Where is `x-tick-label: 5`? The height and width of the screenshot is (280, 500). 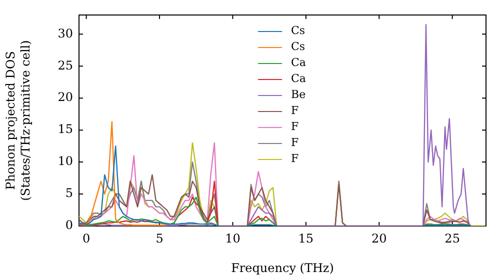
x-tick-label: 5 is located at coordinates (160, 238).